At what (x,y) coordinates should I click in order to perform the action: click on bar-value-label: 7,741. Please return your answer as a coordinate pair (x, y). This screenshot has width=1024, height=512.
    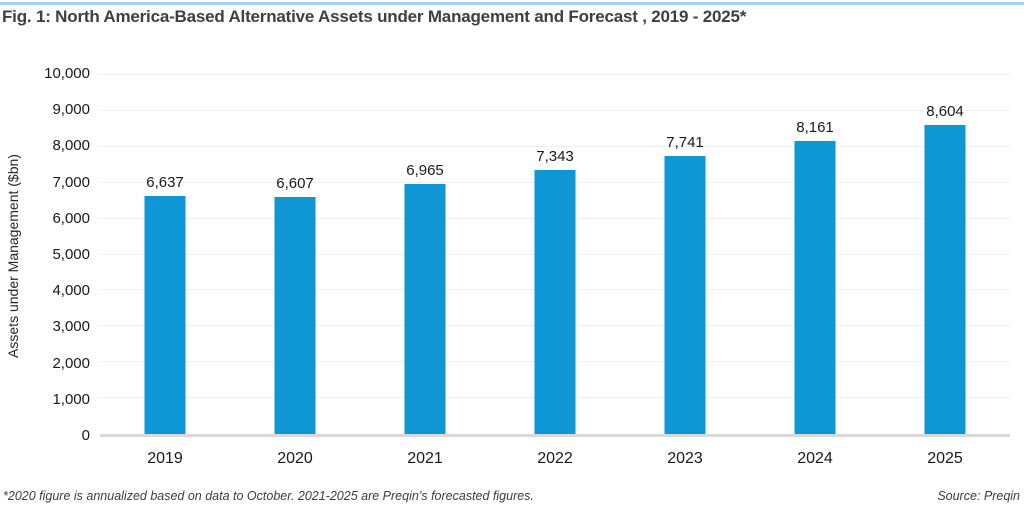
    Looking at the image, I should click on (685, 143).